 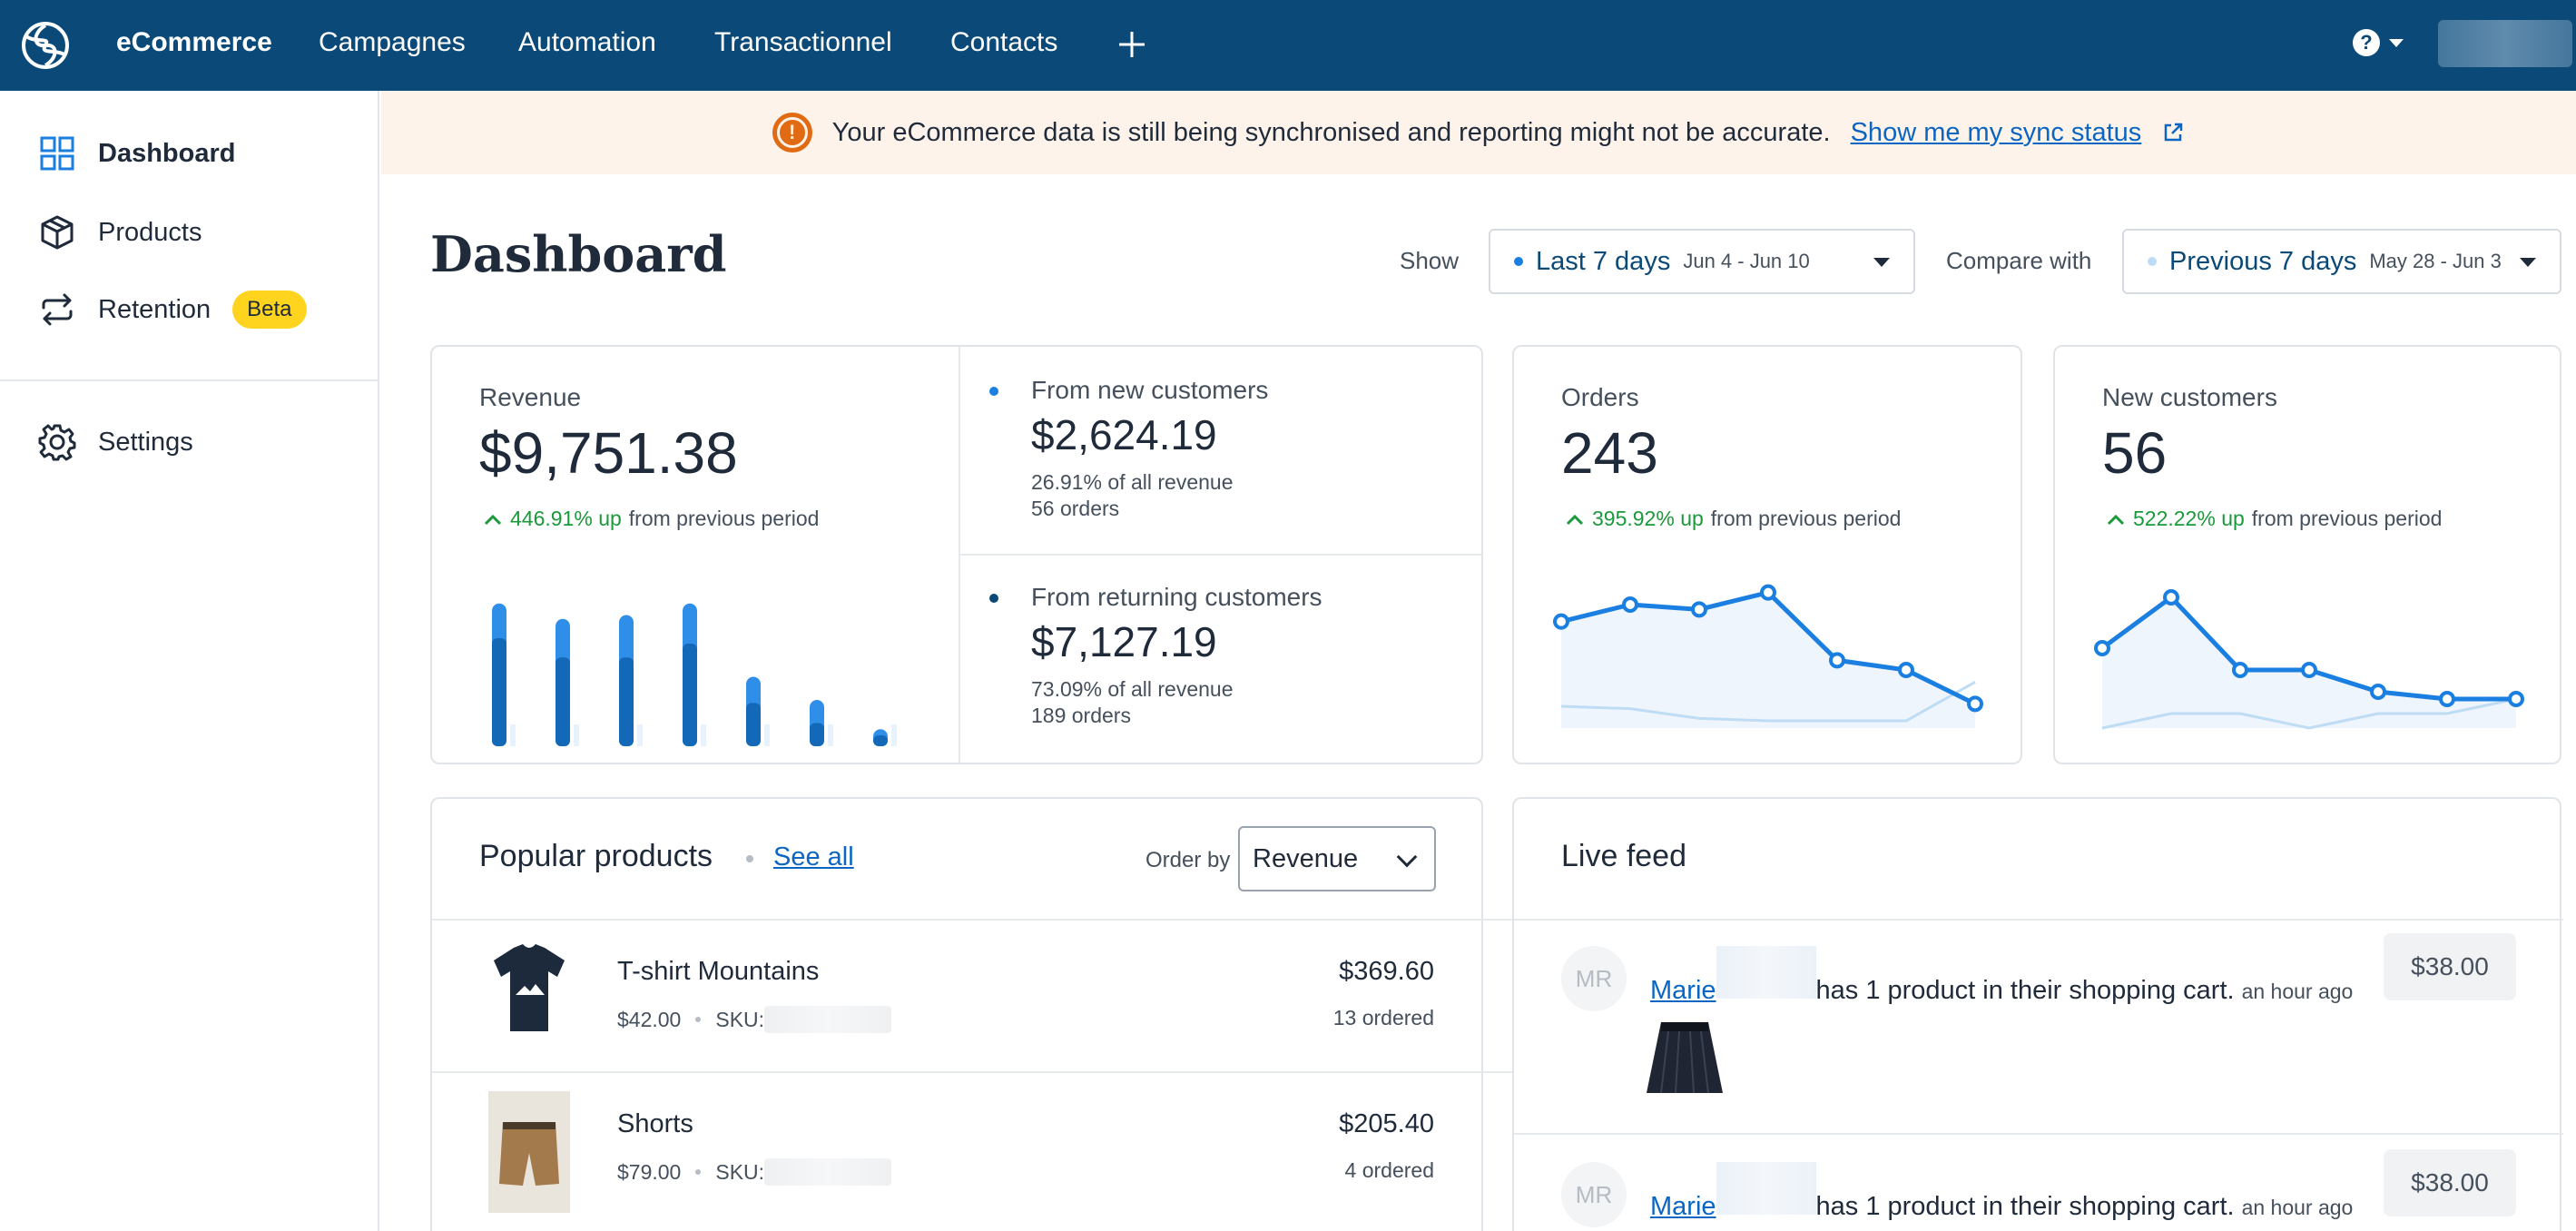 What do you see at coordinates (1132, 689) in the screenshot?
I see `returning-customers-share: 73.09% of all revenue` at bounding box center [1132, 689].